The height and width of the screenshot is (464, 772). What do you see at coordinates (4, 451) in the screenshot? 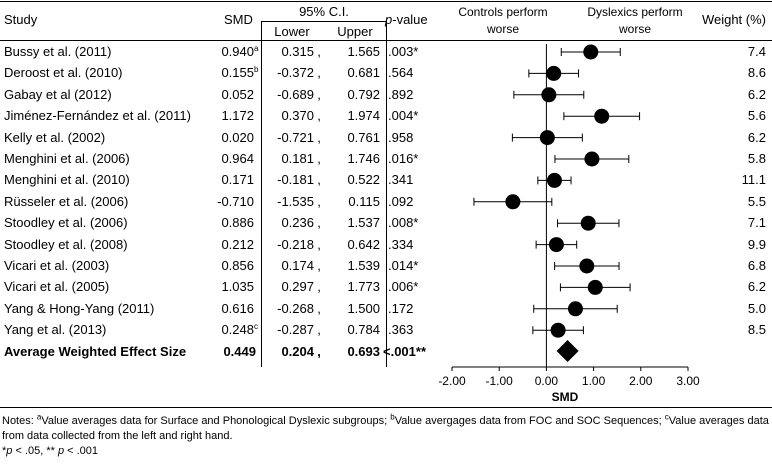
I see `note-sig-star: *` at bounding box center [4, 451].